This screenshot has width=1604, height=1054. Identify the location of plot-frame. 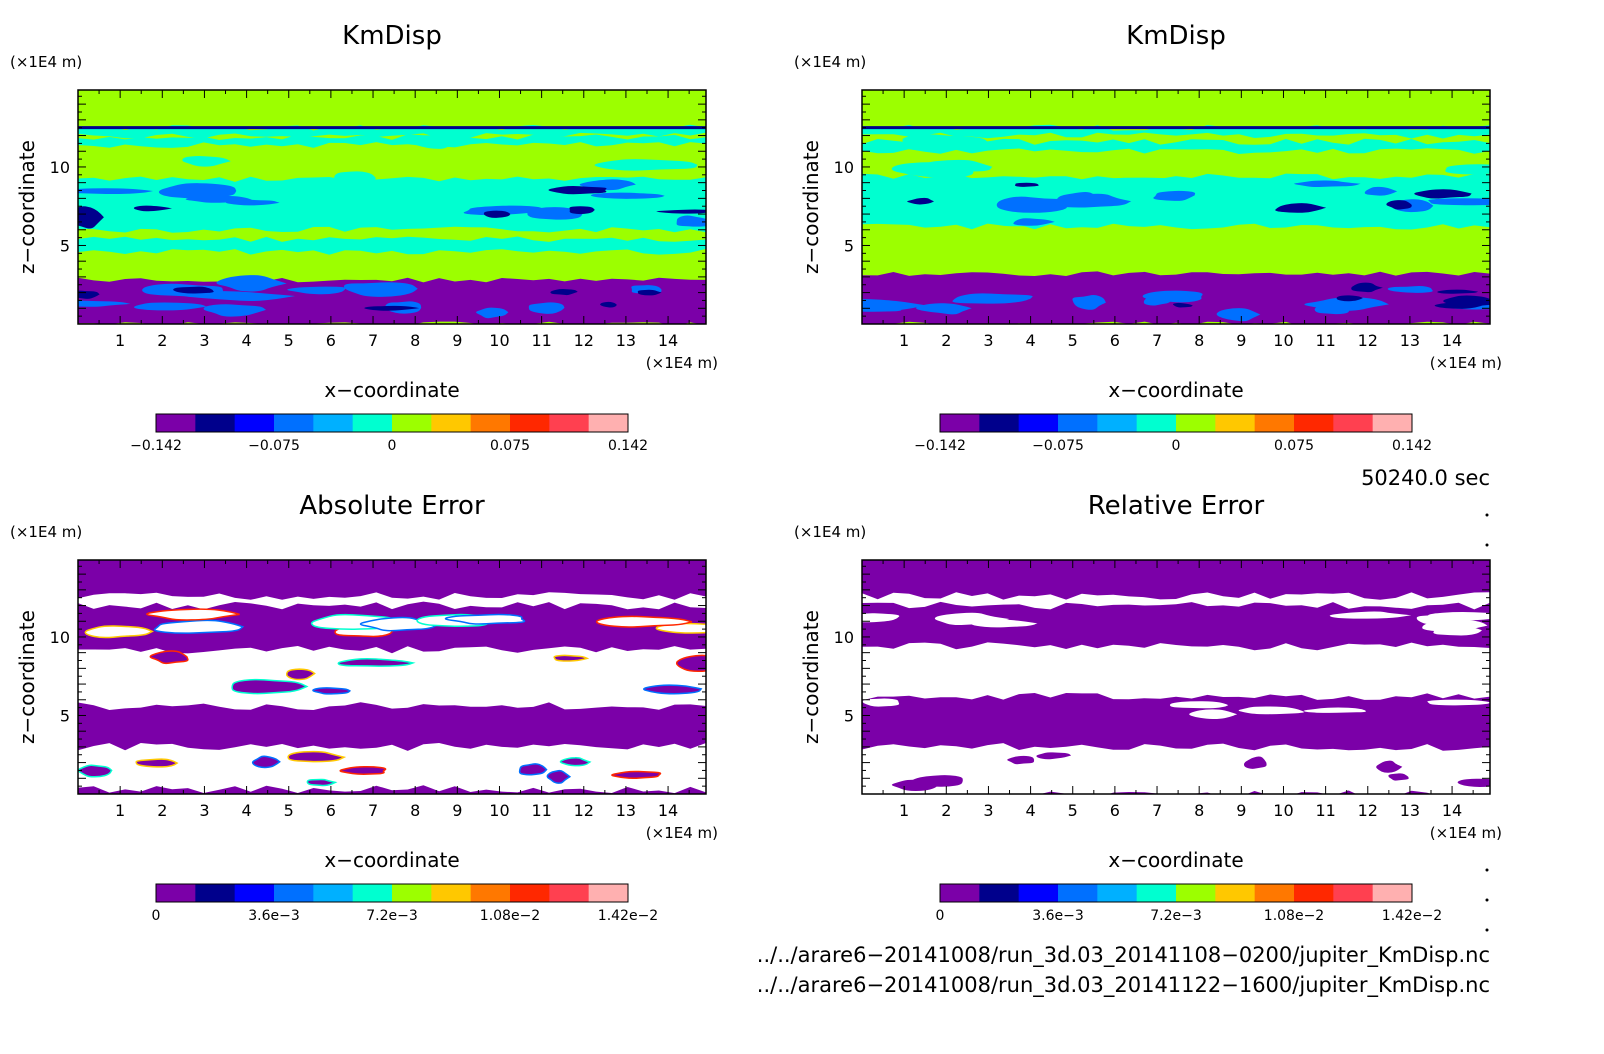
(392, 207).